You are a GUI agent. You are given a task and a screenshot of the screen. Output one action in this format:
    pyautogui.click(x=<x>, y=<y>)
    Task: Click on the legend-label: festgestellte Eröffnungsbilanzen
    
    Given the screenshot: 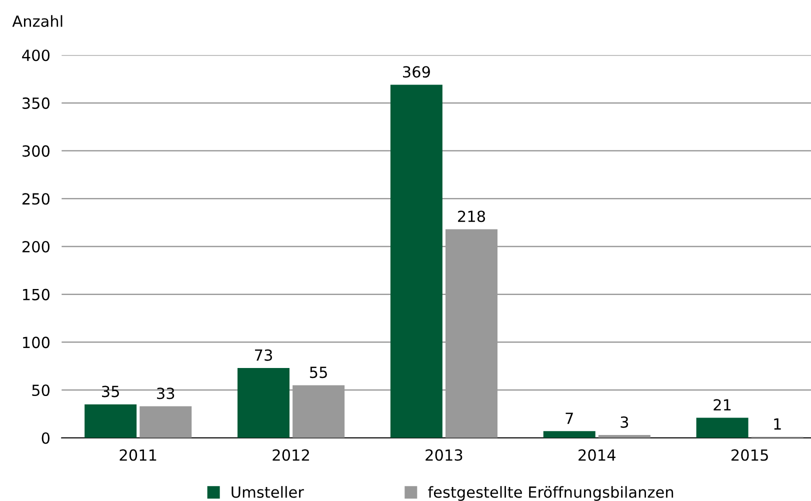 What is the action you would take?
    pyautogui.click(x=551, y=493)
    